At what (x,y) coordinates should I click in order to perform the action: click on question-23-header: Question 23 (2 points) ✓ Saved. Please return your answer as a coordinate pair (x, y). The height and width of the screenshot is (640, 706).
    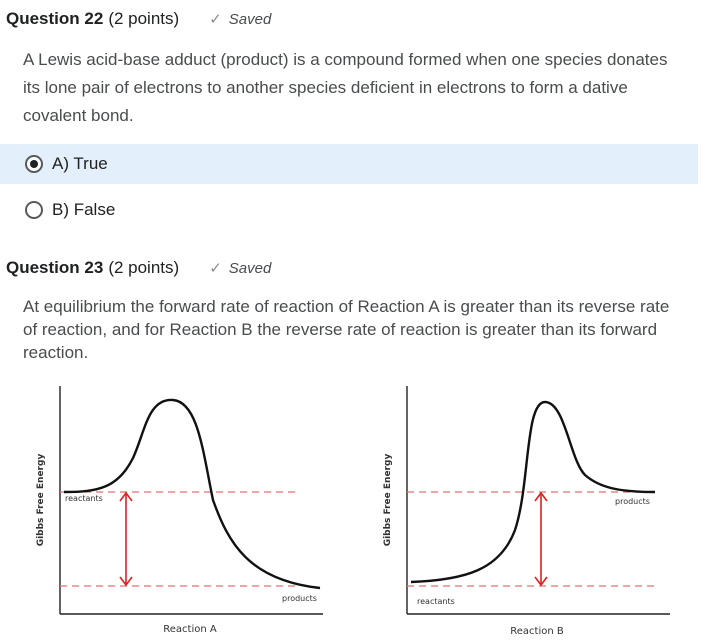
    Looking at the image, I should click on (138, 268).